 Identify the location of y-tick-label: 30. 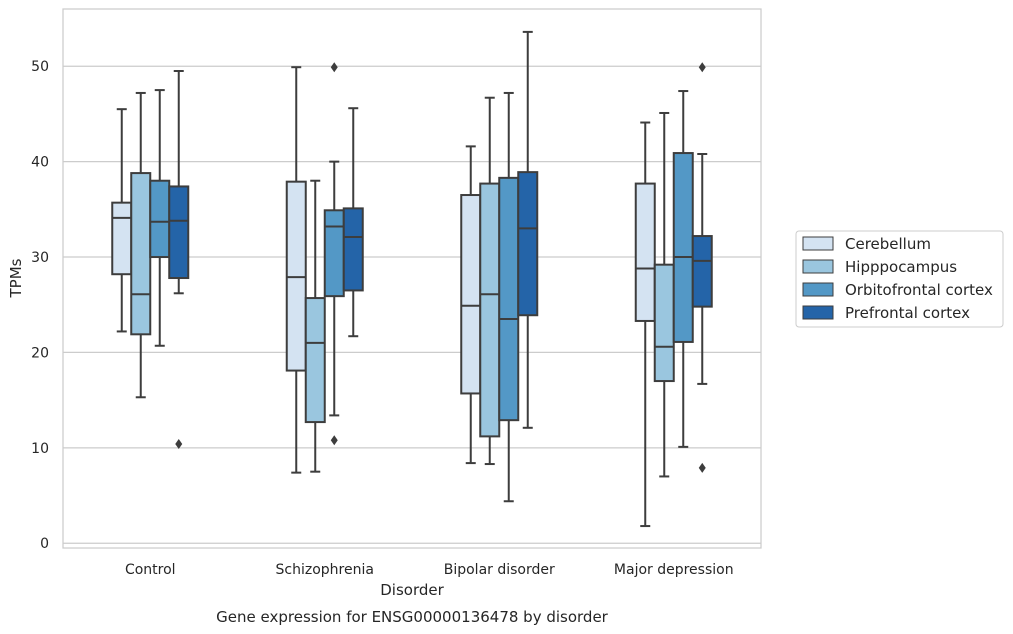
(40, 258).